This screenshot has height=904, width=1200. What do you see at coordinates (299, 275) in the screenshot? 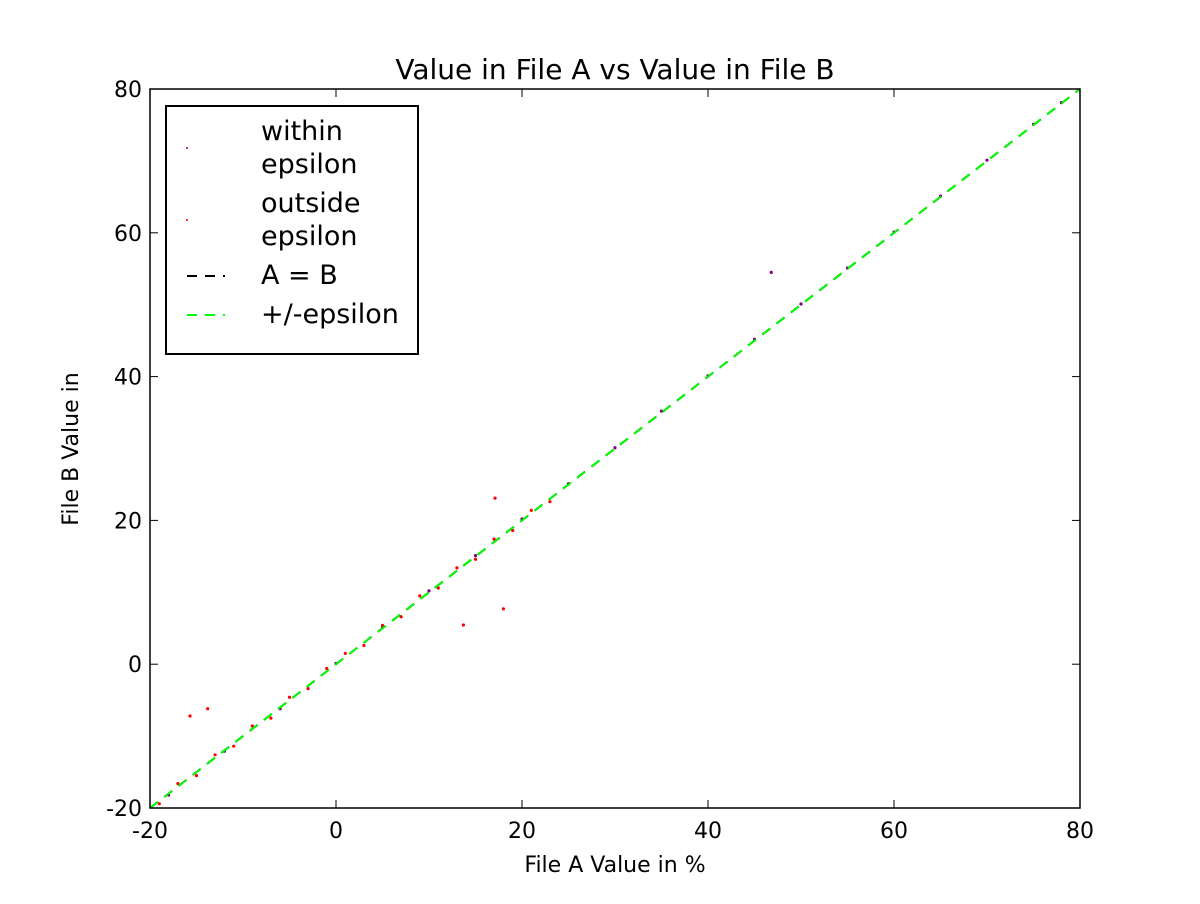
I see `legend-label: A = B` at bounding box center [299, 275].